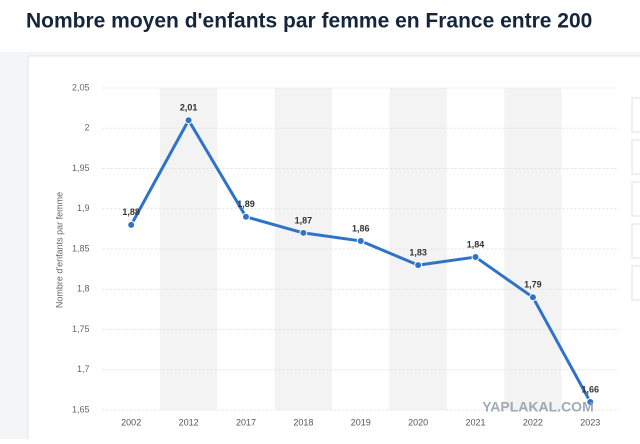 The height and width of the screenshot is (444, 640). Describe the element at coordinates (476, 244) in the screenshot. I see `data-label: 1,84` at that location.